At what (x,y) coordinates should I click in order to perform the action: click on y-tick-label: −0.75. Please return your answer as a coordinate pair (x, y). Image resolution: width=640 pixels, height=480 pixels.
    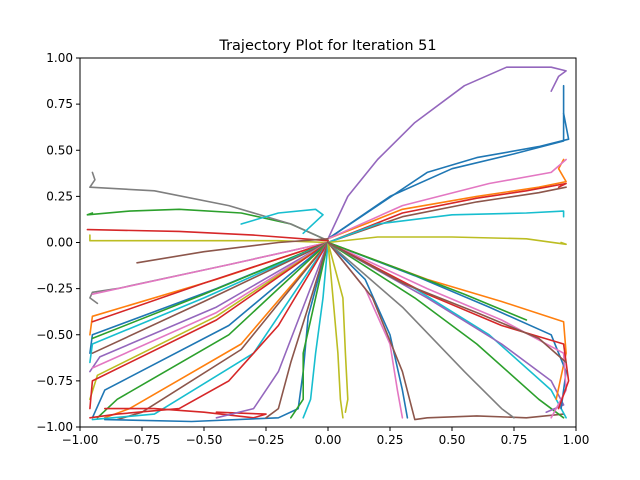
    Looking at the image, I should click on (54, 381).